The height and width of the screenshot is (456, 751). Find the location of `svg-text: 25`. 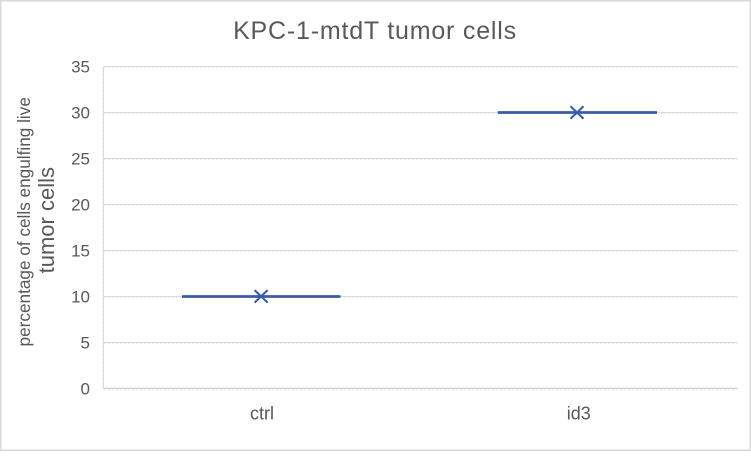

svg-text: 25 is located at coordinates (80, 159).